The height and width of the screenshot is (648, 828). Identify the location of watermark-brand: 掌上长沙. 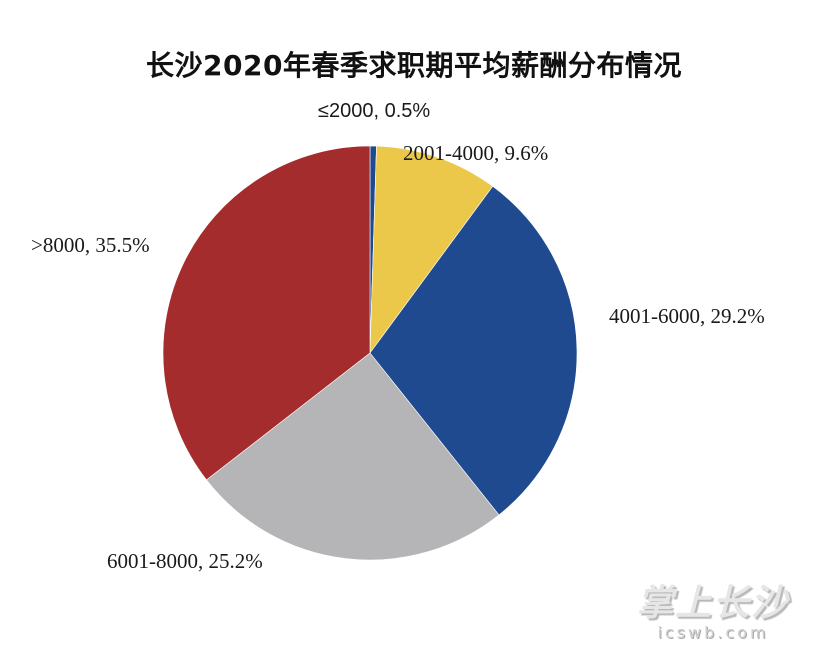
(712, 603).